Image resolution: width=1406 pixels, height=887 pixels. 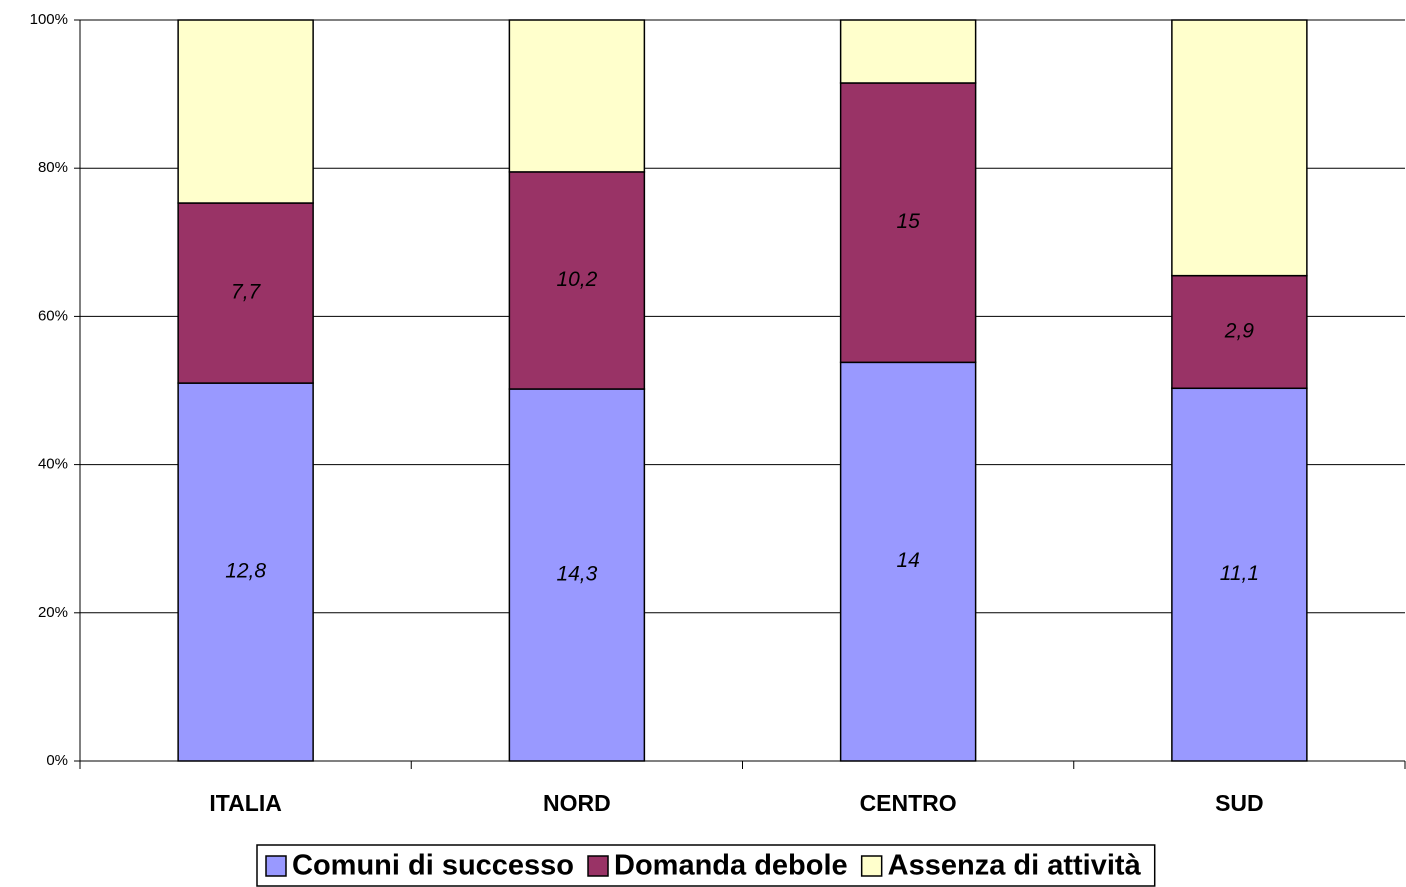 I want to click on segment-label: 15, so click(x=908, y=221).